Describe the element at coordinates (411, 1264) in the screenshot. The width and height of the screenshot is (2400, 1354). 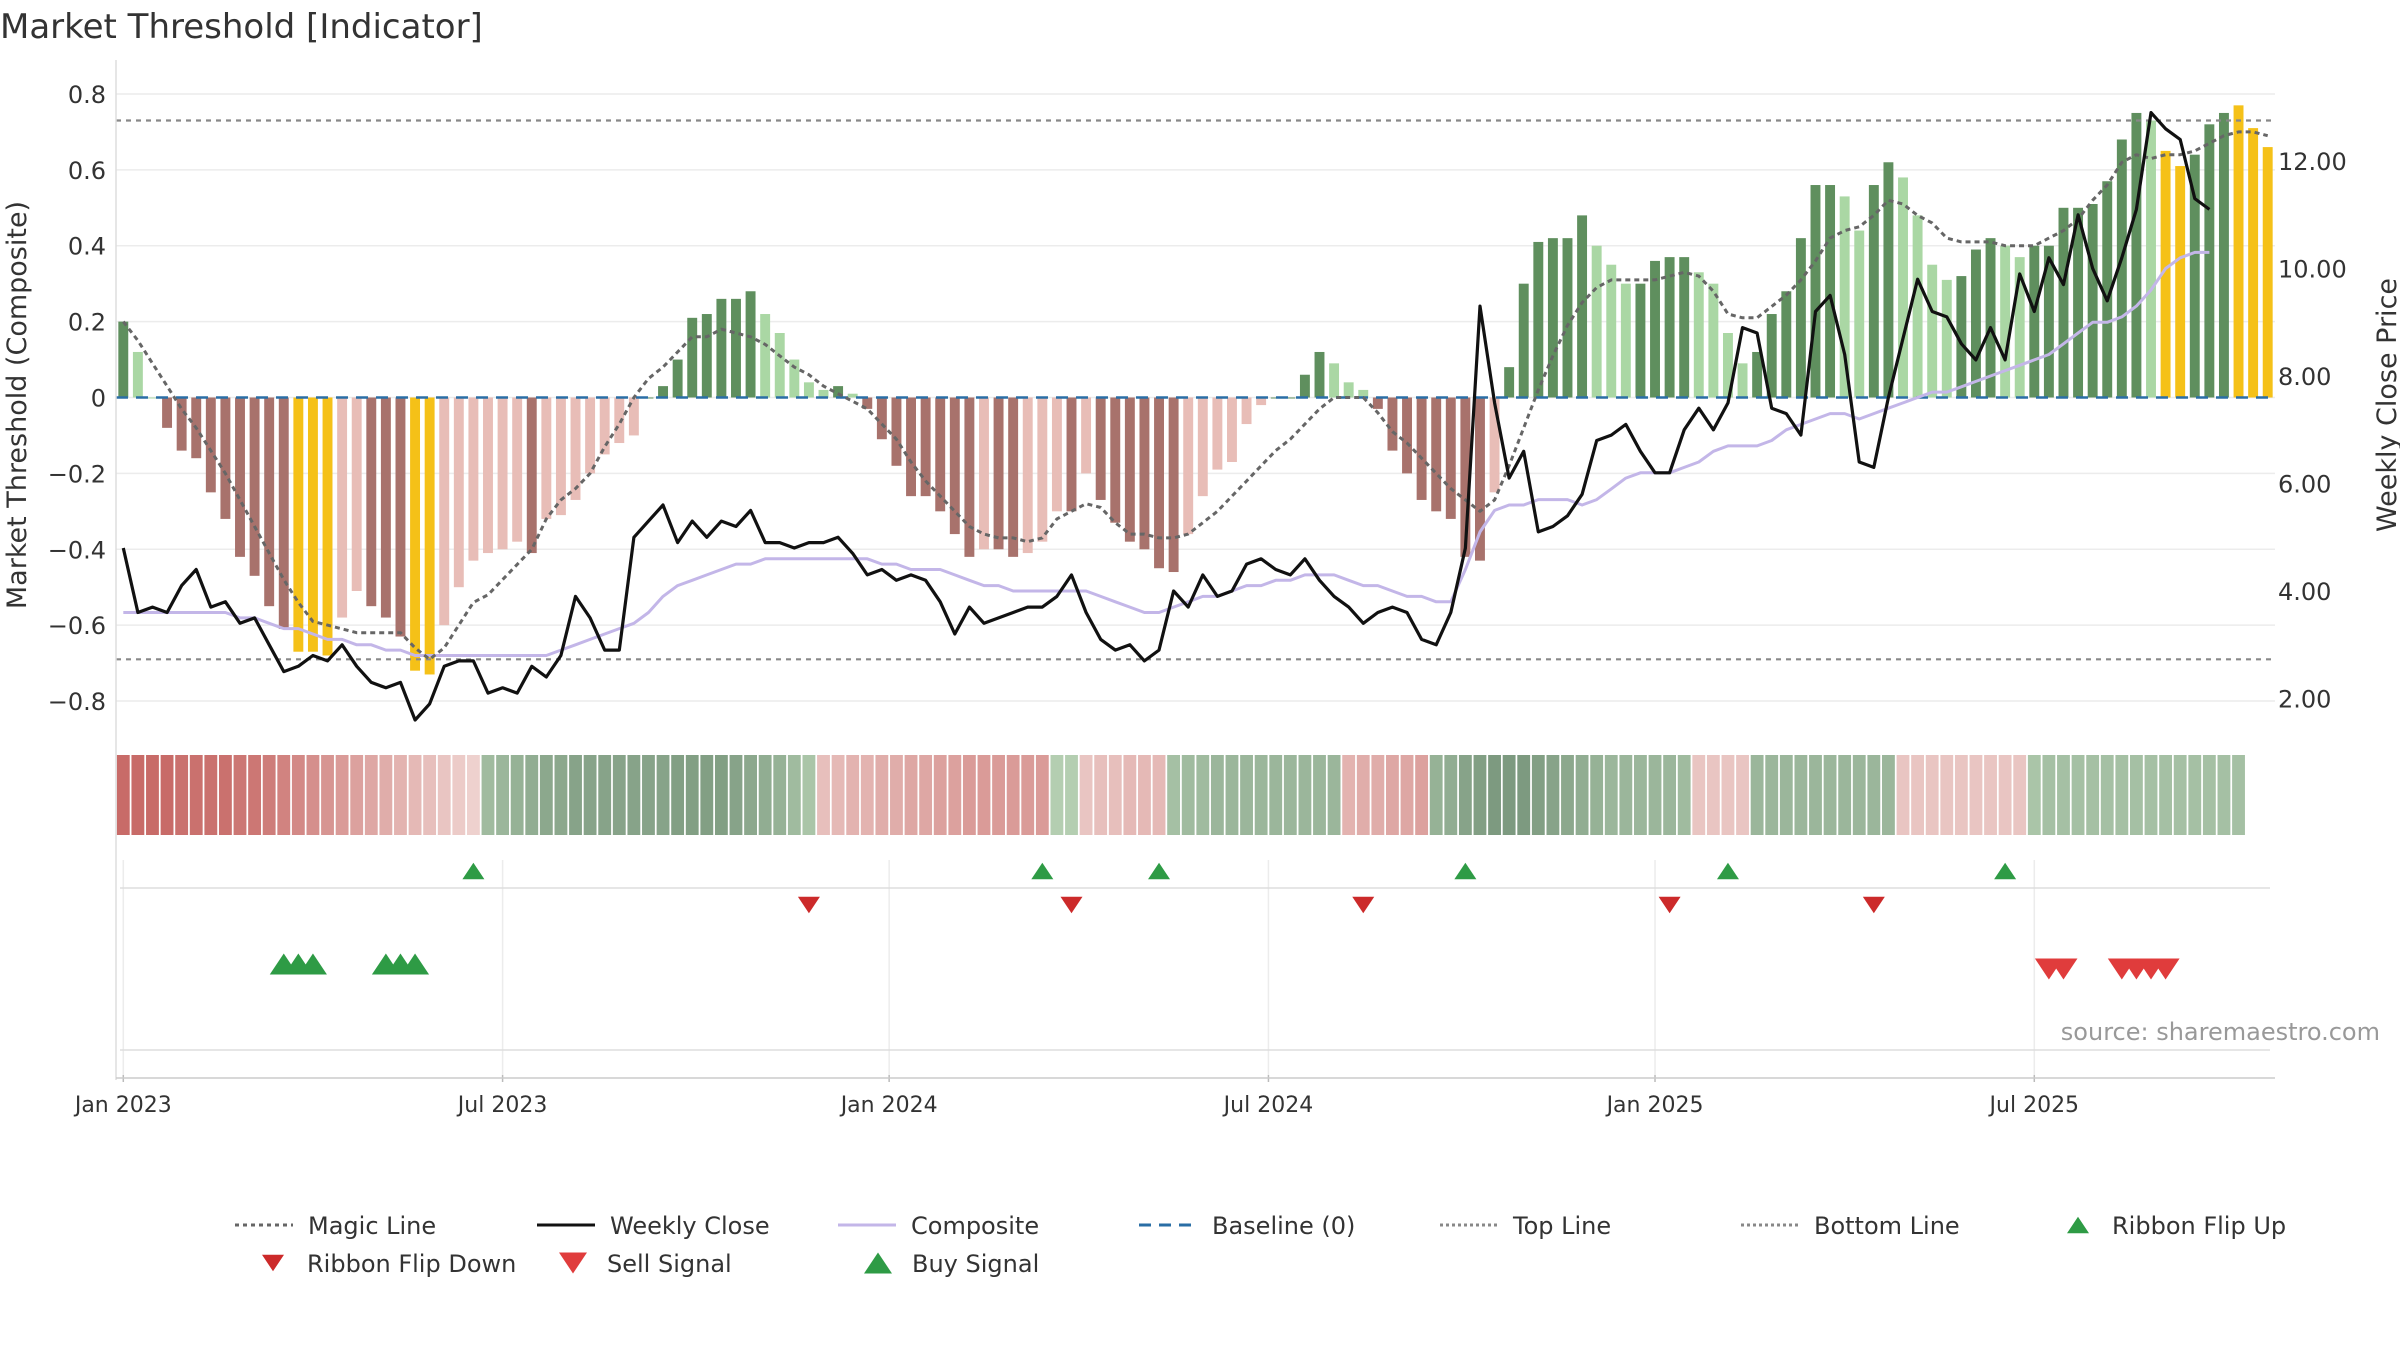
I see `legend-label: Ribbon Flip Down` at that location.